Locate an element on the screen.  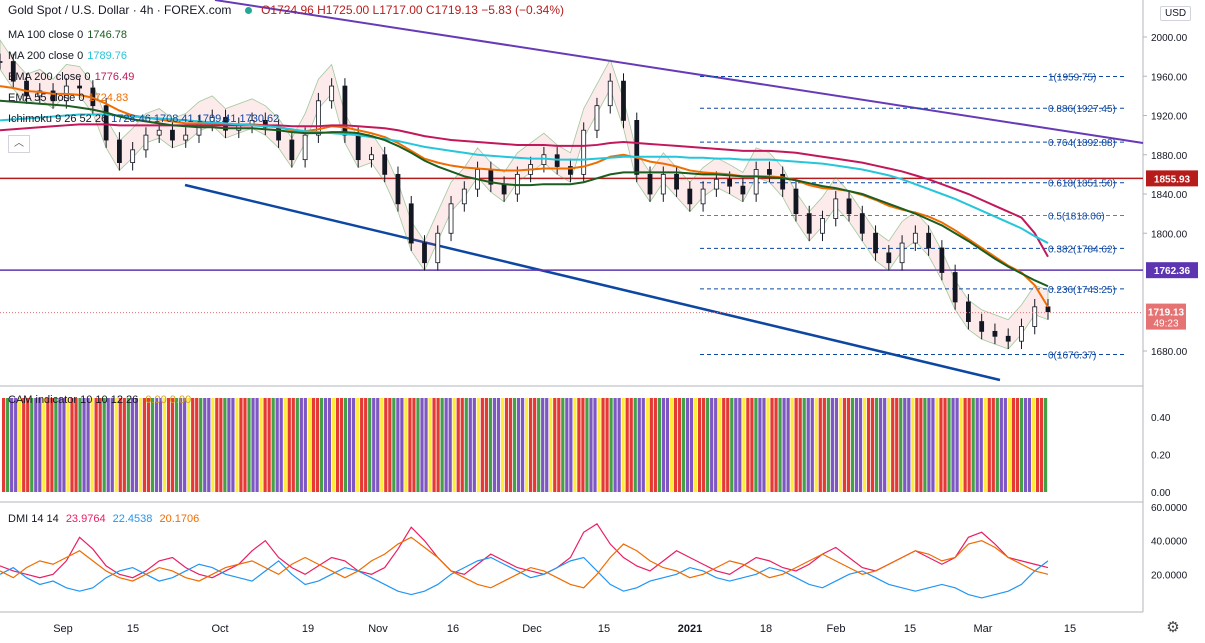
indicator-legend-value: 1746.78 is located at coordinates (107, 35).